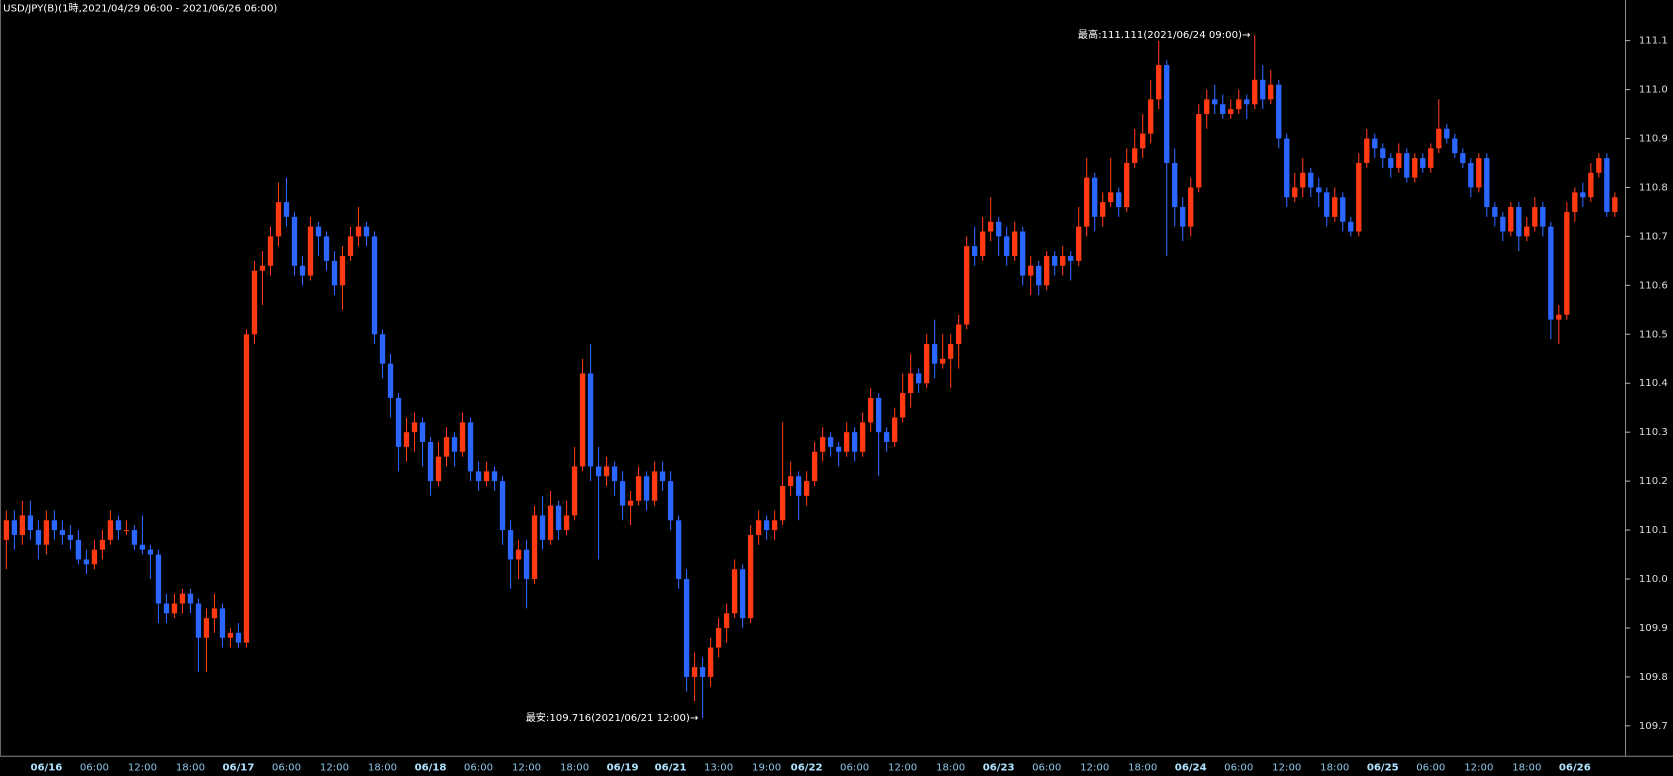 This screenshot has width=1673, height=776. I want to click on y-tick-label: 109.7, so click(1653, 726).